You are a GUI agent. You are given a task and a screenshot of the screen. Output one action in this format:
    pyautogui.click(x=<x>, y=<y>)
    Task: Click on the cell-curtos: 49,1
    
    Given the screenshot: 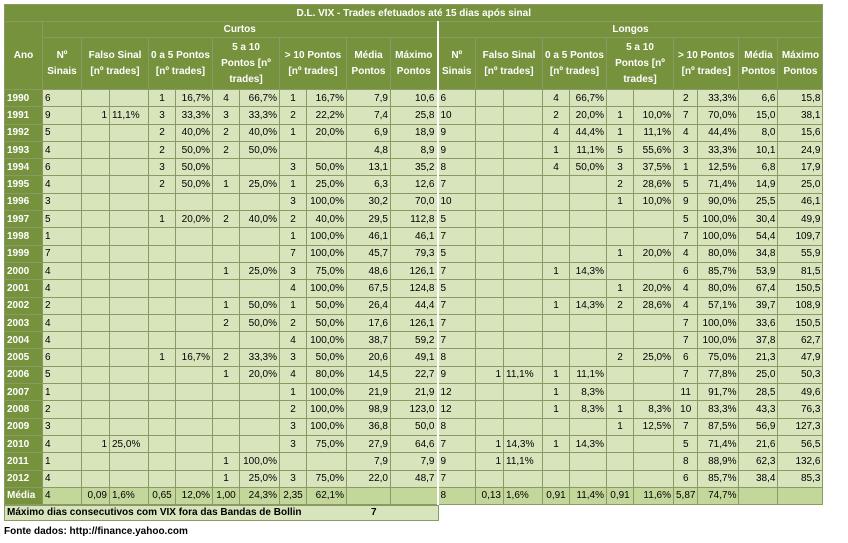 What is the action you would take?
    pyautogui.click(x=414, y=357)
    